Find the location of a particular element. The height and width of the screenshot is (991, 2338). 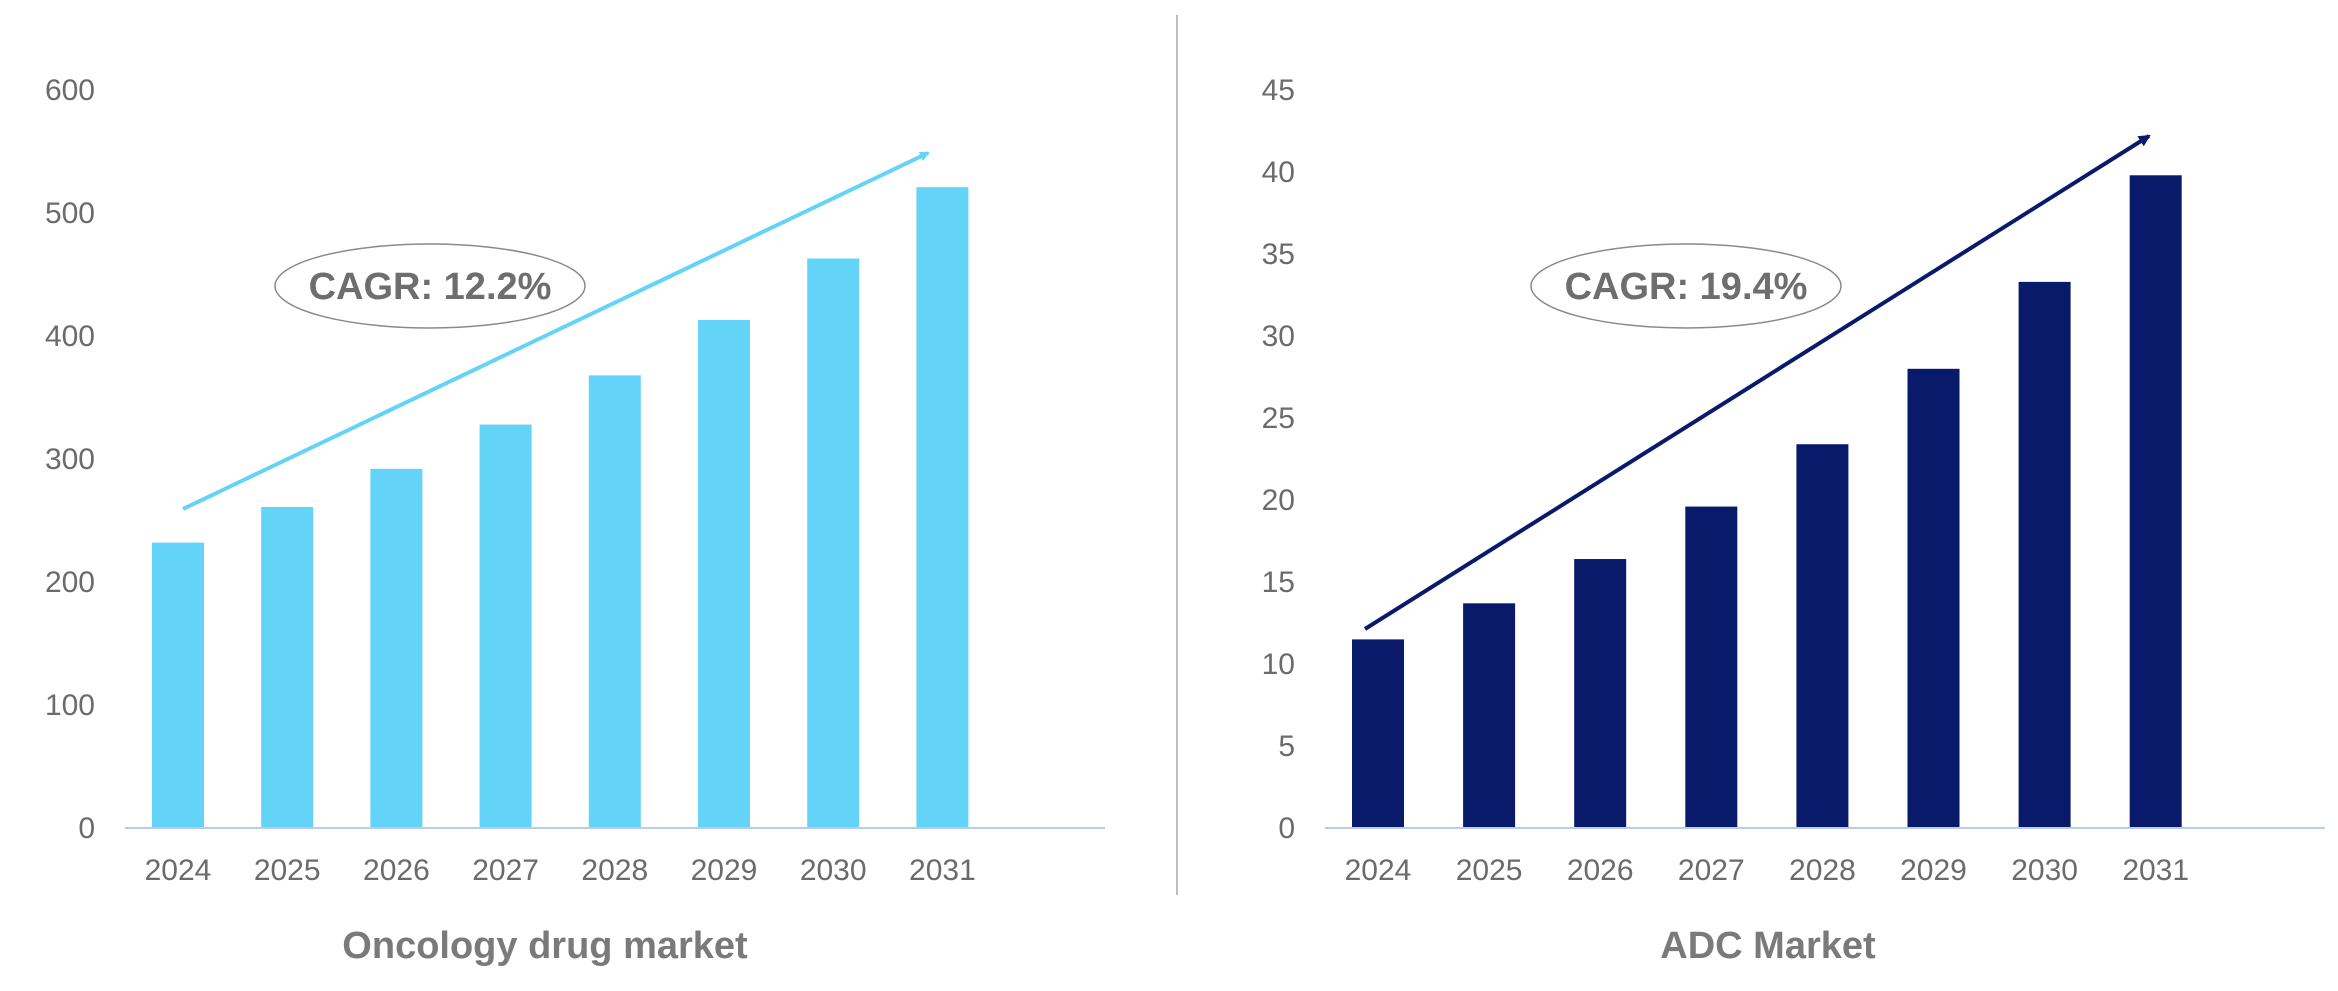

cagr-label: CAGR: 12.2% is located at coordinates (430, 287).